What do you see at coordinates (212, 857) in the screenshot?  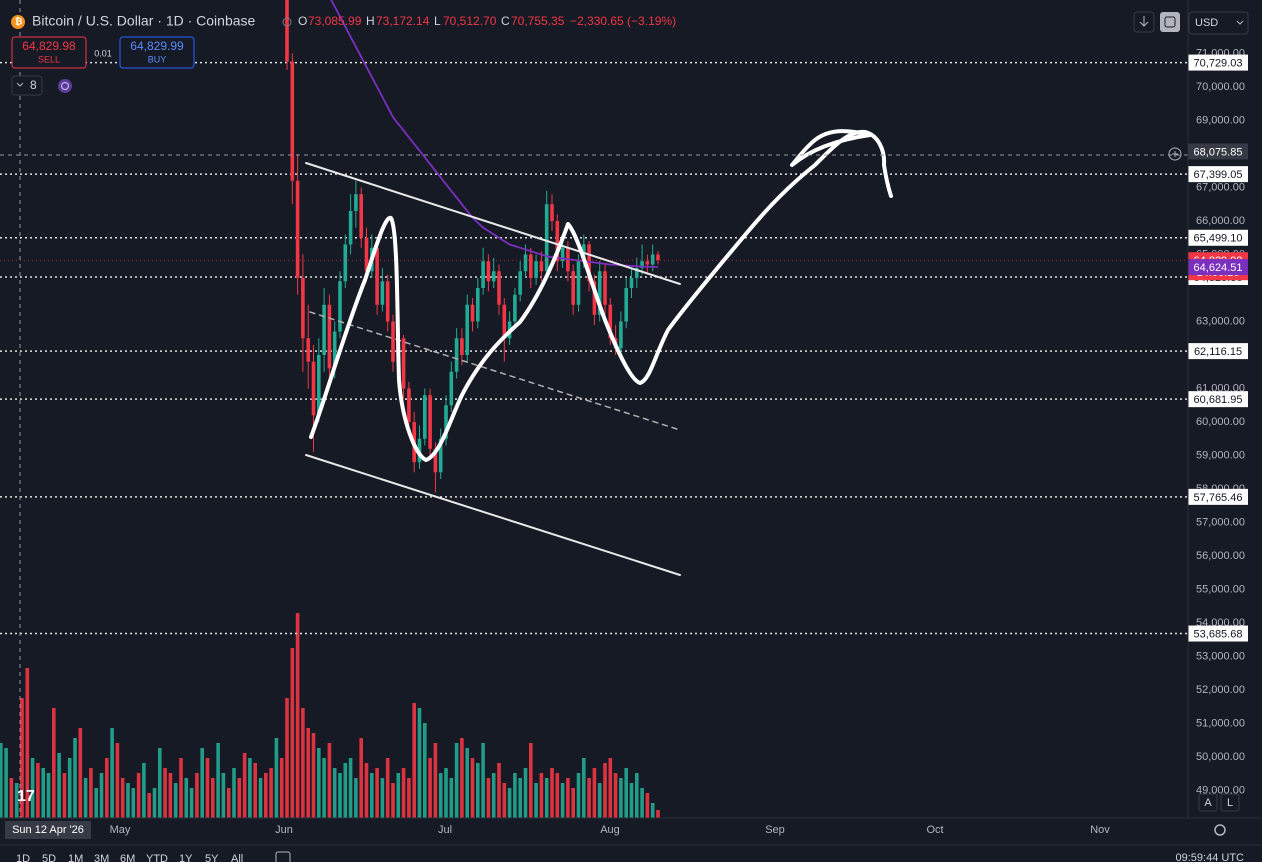 I see `range-button: 5Y` at bounding box center [212, 857].